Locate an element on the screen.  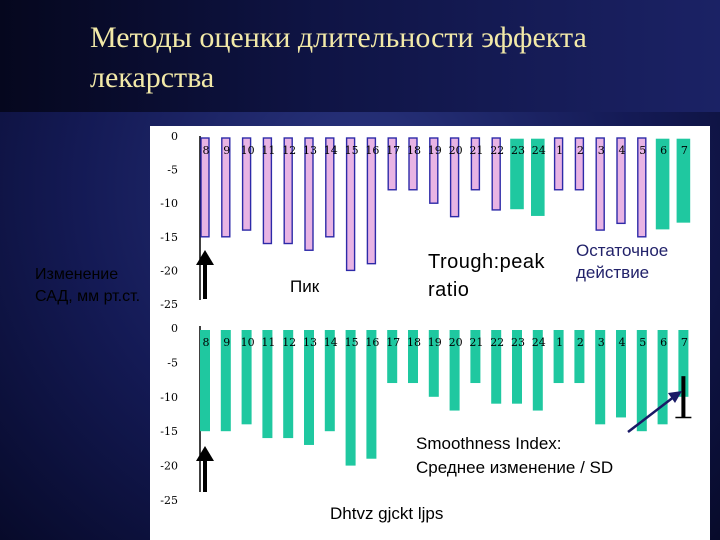
y-axis-label: Изменение САД, мм рт.ст. is located at coordinates (88, 285).